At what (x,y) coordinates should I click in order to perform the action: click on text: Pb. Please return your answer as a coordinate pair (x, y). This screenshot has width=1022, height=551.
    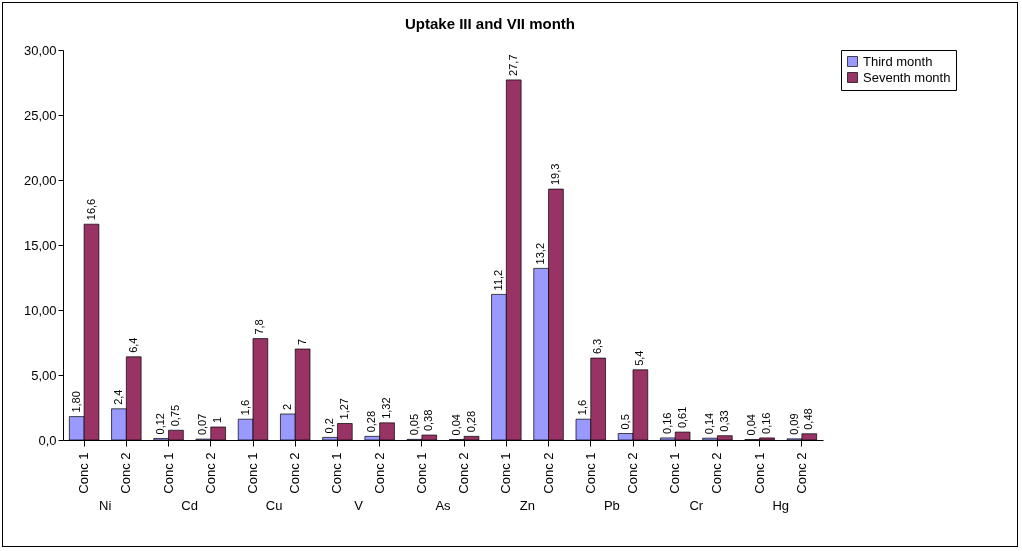
    Looking at the image, I should click on (611, 505).